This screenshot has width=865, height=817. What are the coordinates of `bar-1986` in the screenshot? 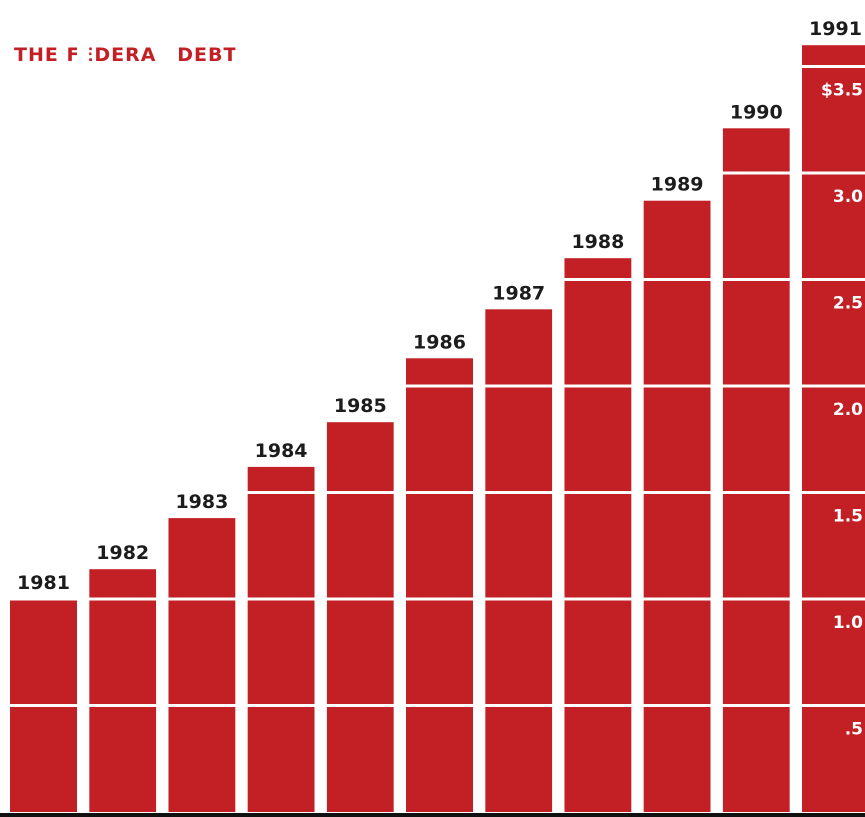 It's located at (439, 585).